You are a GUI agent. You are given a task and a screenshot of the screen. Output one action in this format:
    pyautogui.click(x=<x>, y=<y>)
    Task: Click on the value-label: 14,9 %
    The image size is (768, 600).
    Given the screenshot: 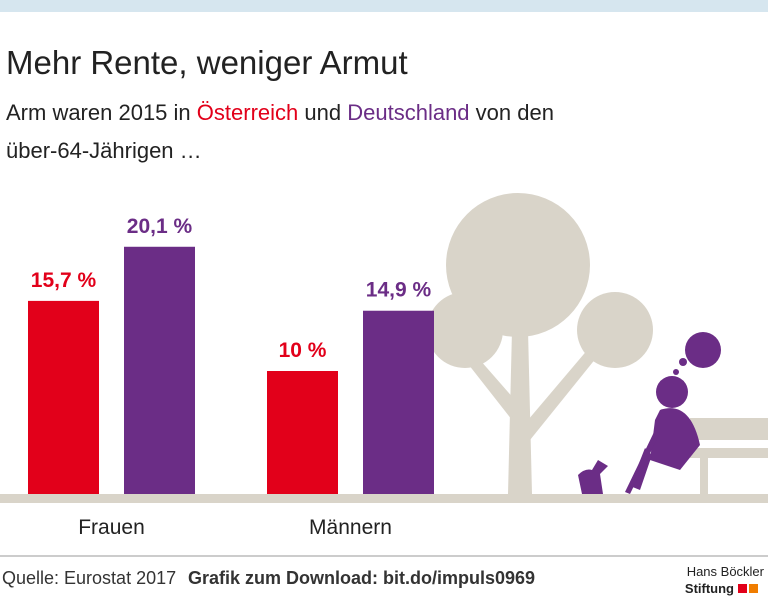 What is the action you would take?
    pyautogui.click(x=399, y=290)
    